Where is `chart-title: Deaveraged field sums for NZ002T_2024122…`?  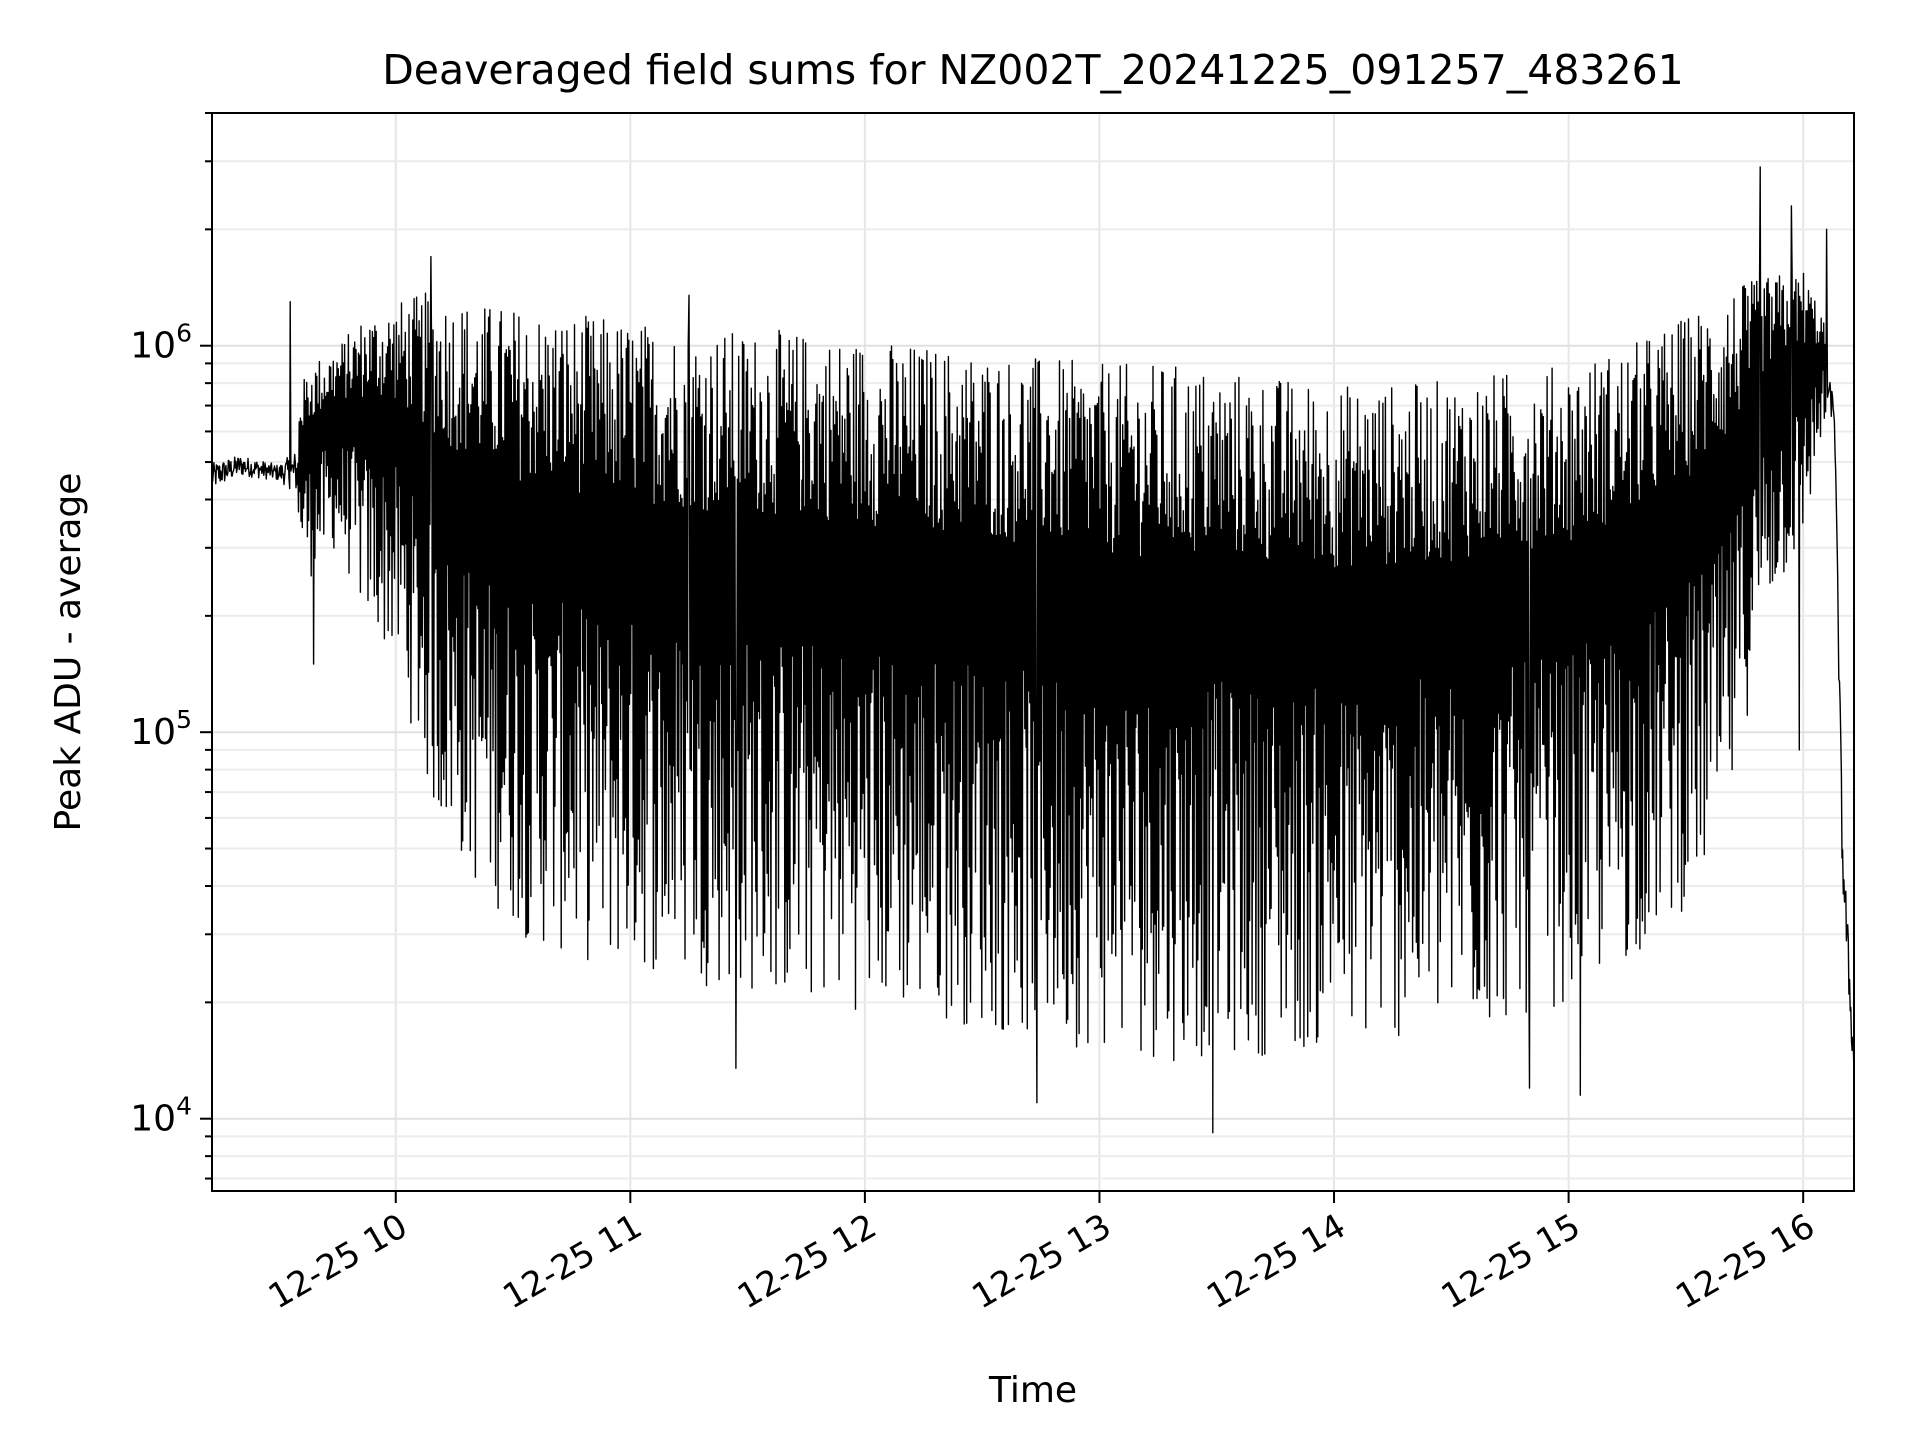 chart-title: Deaveraged field sums for NZ002T_2024122… is located at coordinates (1033, 70).